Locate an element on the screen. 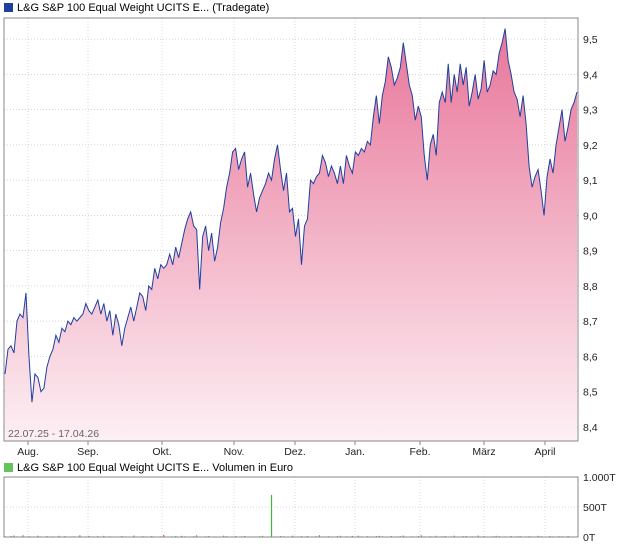 This screenshot has width=620, height=546. volume-grid is located at coordinates (291, 507).